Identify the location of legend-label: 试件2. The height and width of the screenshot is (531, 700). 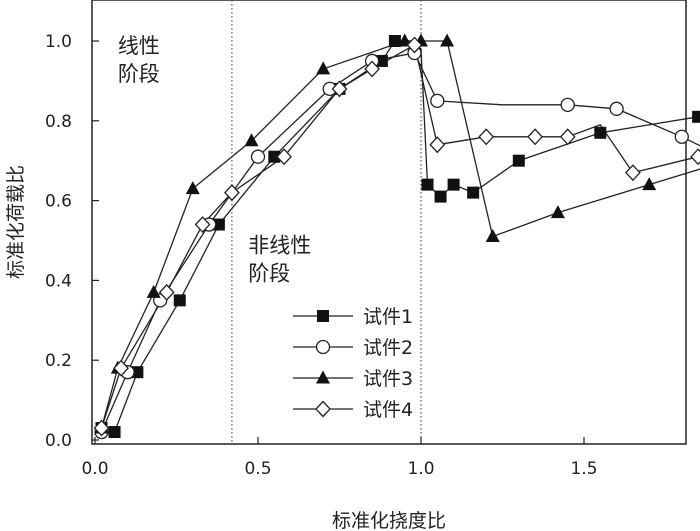
(388, 348).